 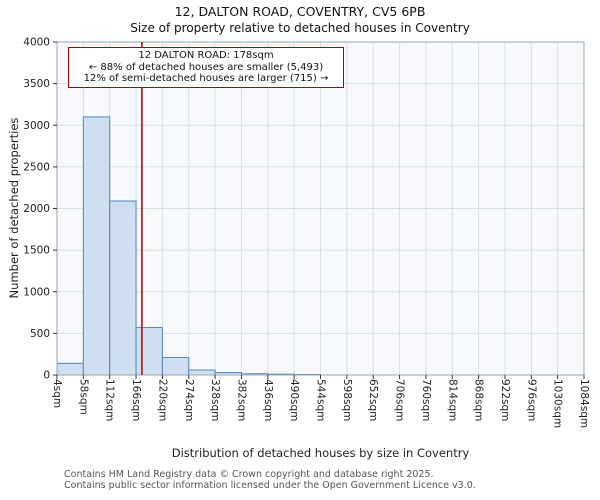 I want to click on y-tick-label: 4000, so click(x=36, y=43).